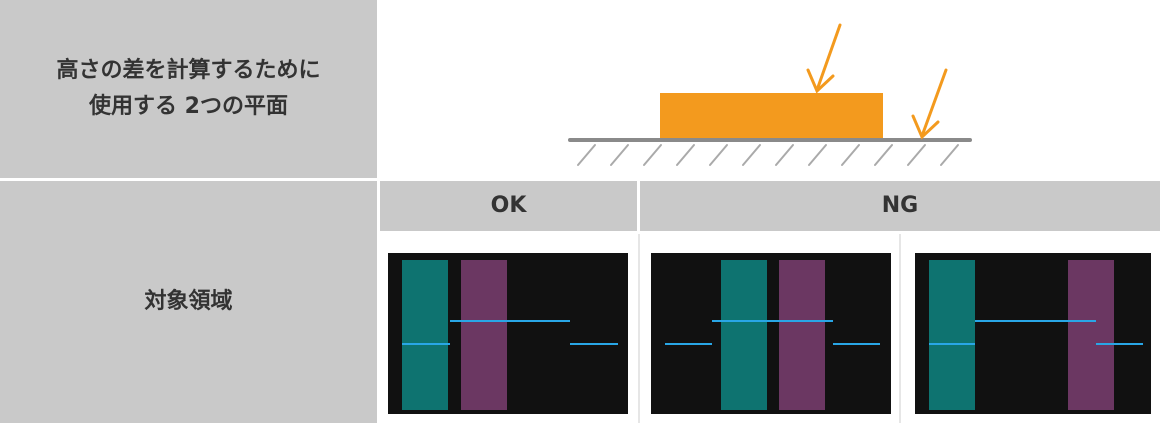 This screenshot has width=1160, height=423. What do you see at coordinates (188, 70) in the screenshot?
I see `row-header-line: 高さの差を計算するために` at bounding box center [188, 70].